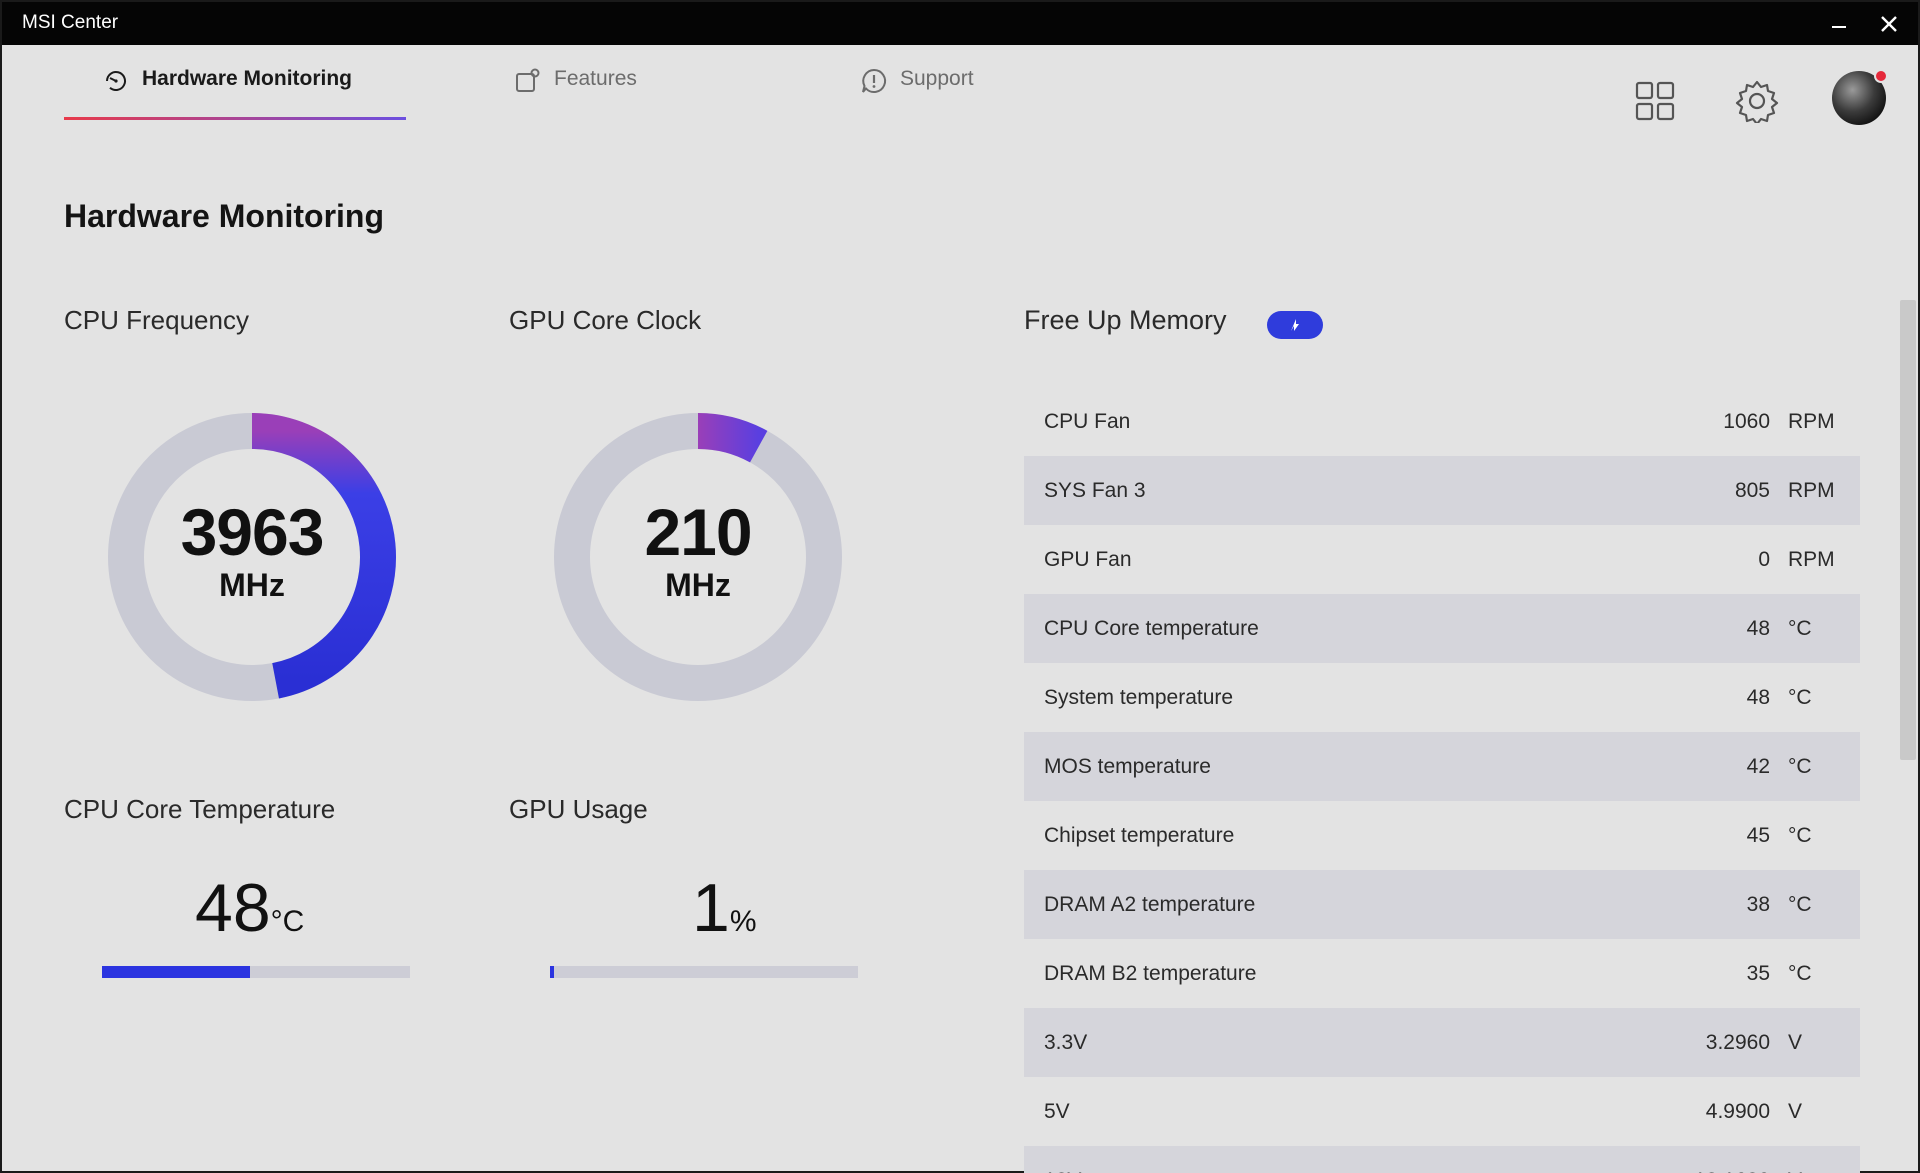 This screenshot has width=1920, height=1173. What do you see at coordinates (1908, 530) in the screenshot?
I see `scrollbar-thumb` at bounding box center [1908, 530].